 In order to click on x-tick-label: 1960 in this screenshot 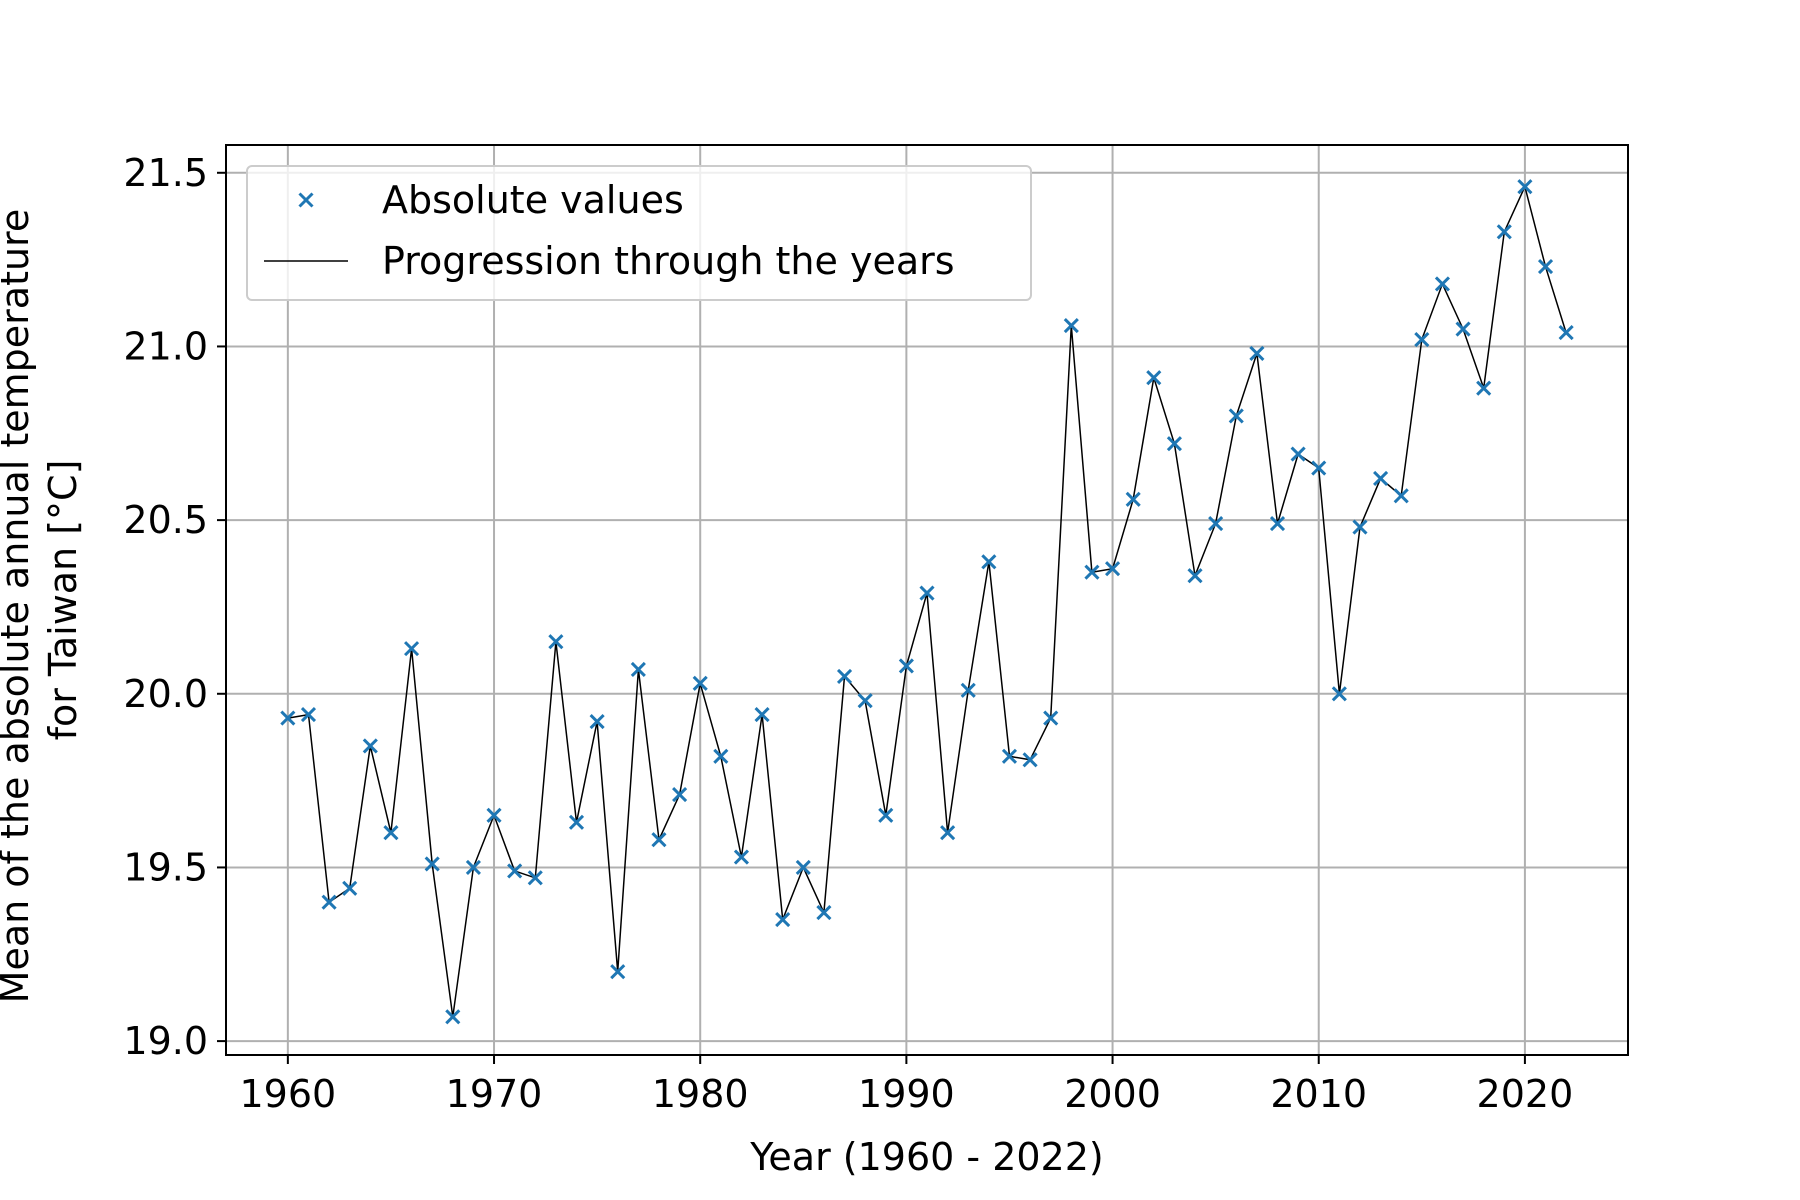, I will do `click(287, 1094)`.